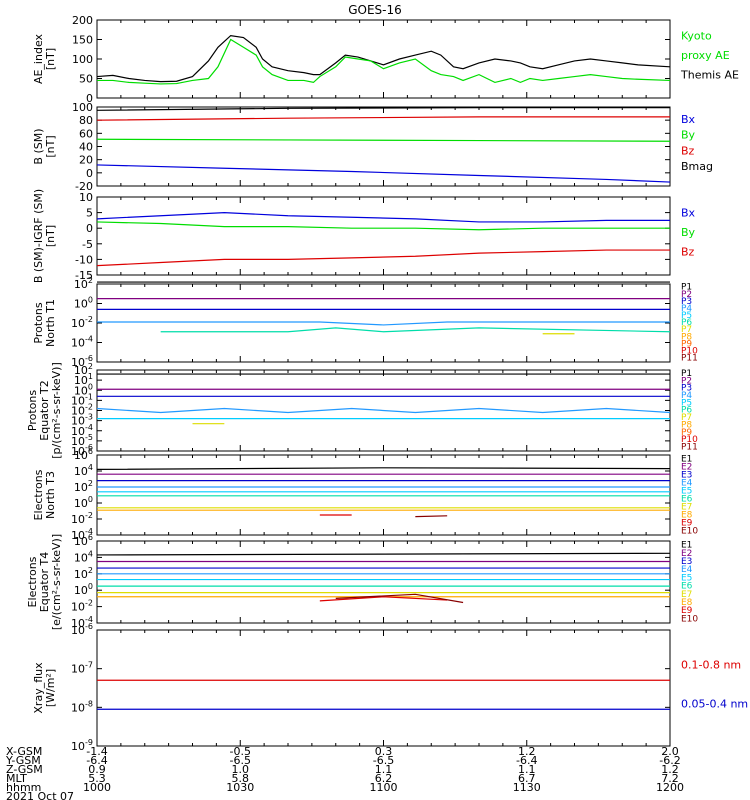  I want to click on x-axis-row-value: 1.0, so click(241, 769).